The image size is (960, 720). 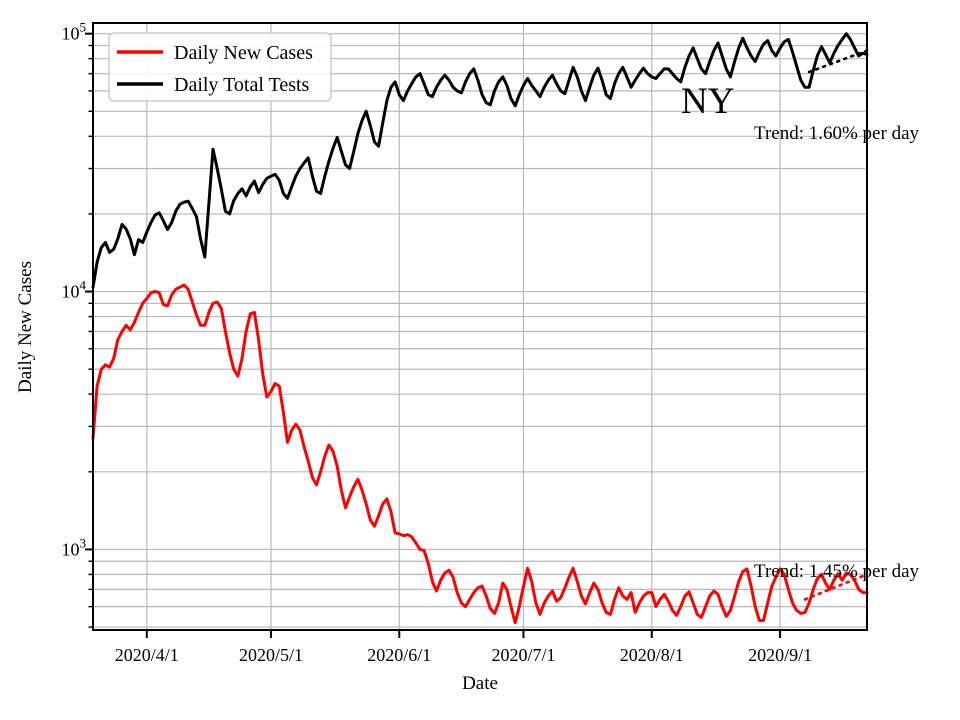 I want to click on y-tick-label: 10⁴, so click(x=74, y=290).